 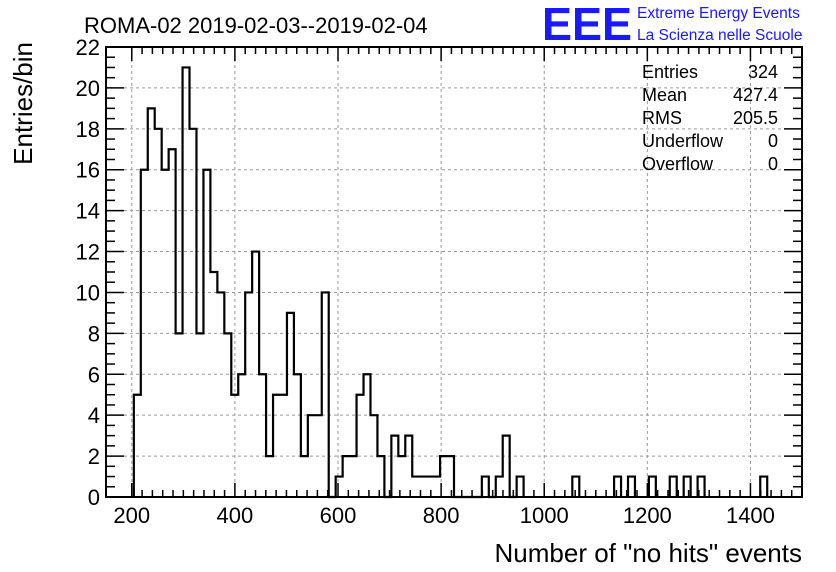 I want to click on y-axis-label: Entries/bin, so click(x=23, y=103).